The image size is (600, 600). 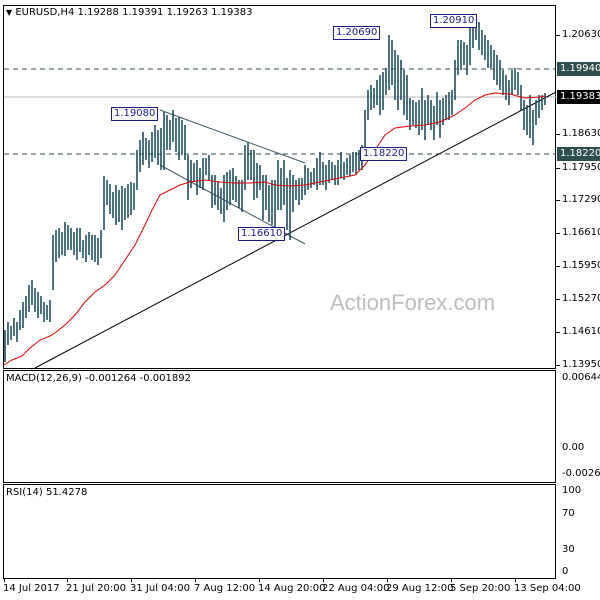 What do you see at coordinates (581, 265) in the screenshot?
I see `price-label: 1.15950` at bounding box center [581, 265].